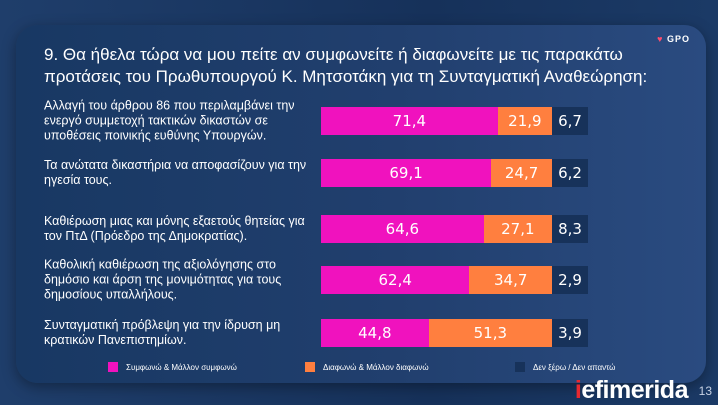  What do you see at coordinates (570, 280) in the screenshot?
I see `bar-segment: 2,9` at bounding box center [570, 280].